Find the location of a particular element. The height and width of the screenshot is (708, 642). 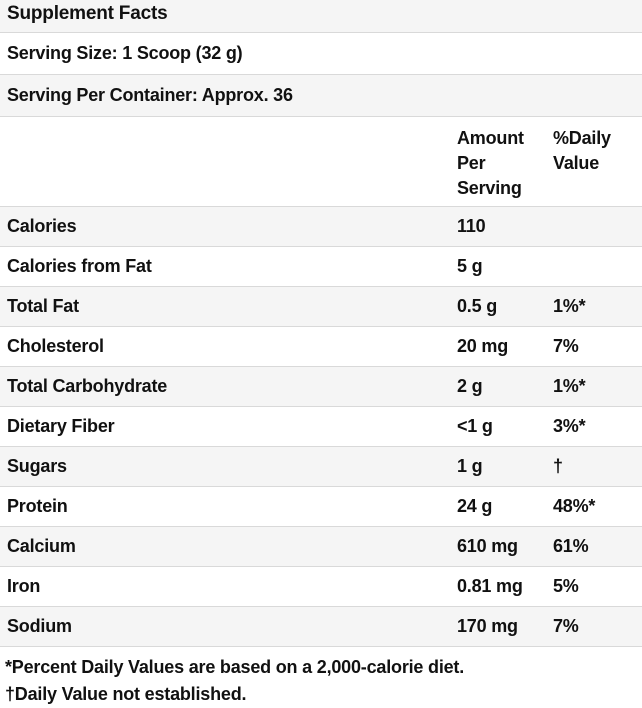

table-row: Calories 110 is located at coordinates (321, 227).